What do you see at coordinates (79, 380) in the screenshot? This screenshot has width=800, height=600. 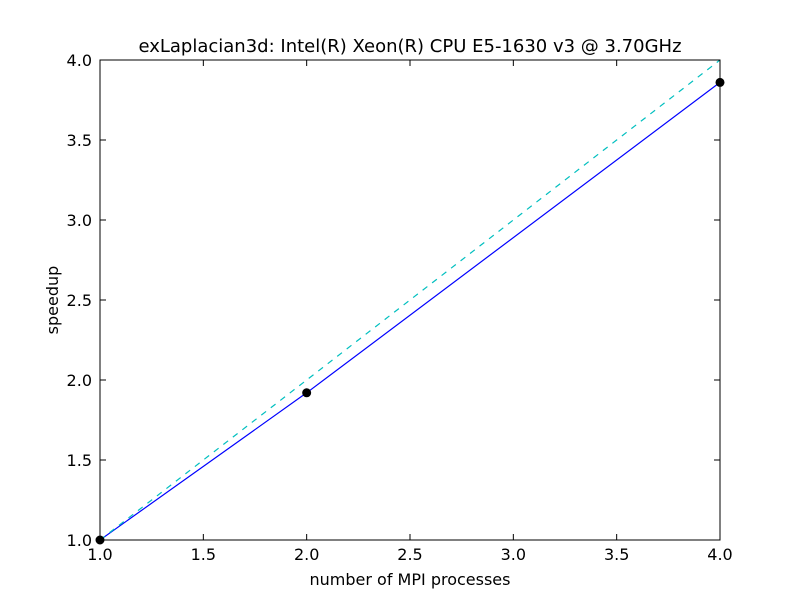 I see `y-tick-label: 2.0` at bounding box center [79, 380].